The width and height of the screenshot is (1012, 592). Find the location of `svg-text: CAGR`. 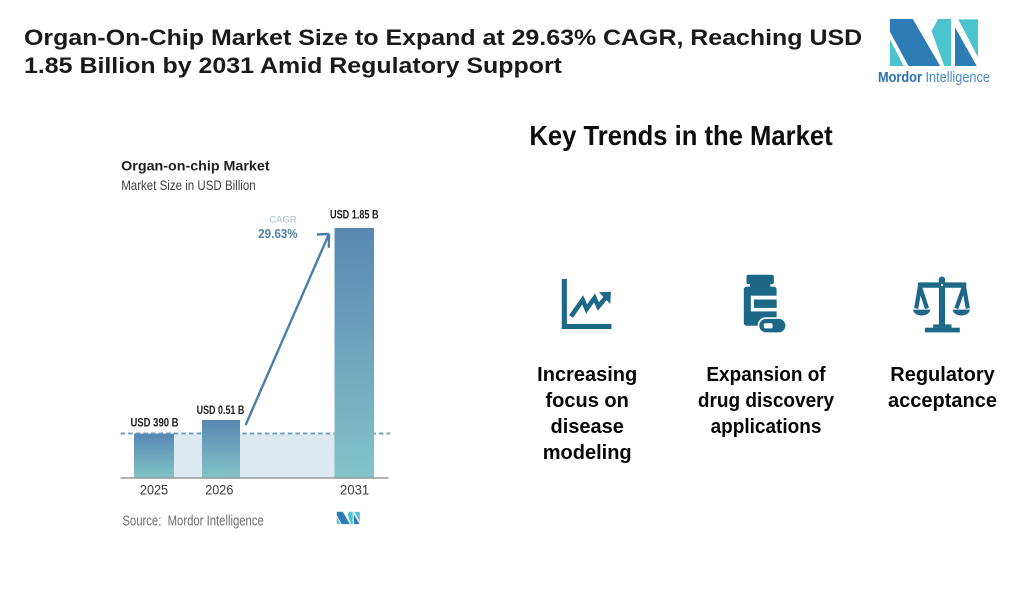

svg-text: CAGR is located at coordinates (282, 219).